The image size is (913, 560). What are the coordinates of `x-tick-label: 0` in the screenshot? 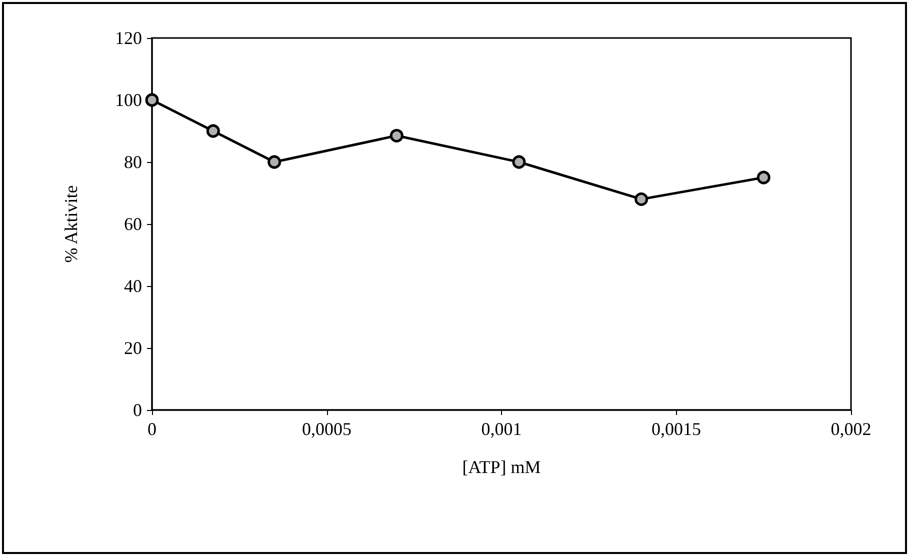 It's located at (152, 429).